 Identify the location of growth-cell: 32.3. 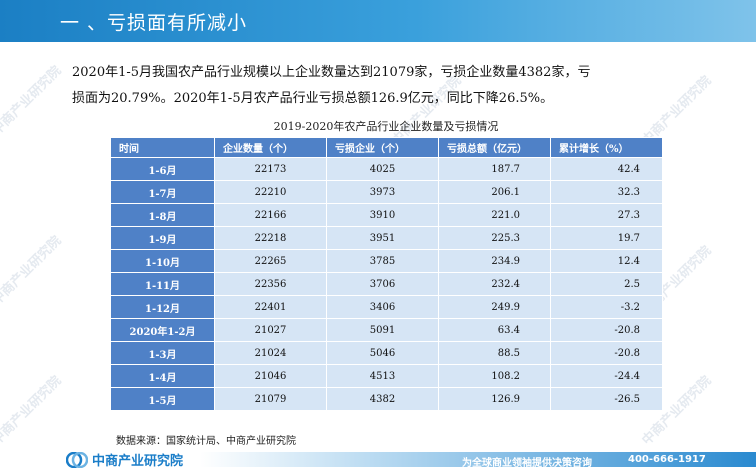
(606, 192).